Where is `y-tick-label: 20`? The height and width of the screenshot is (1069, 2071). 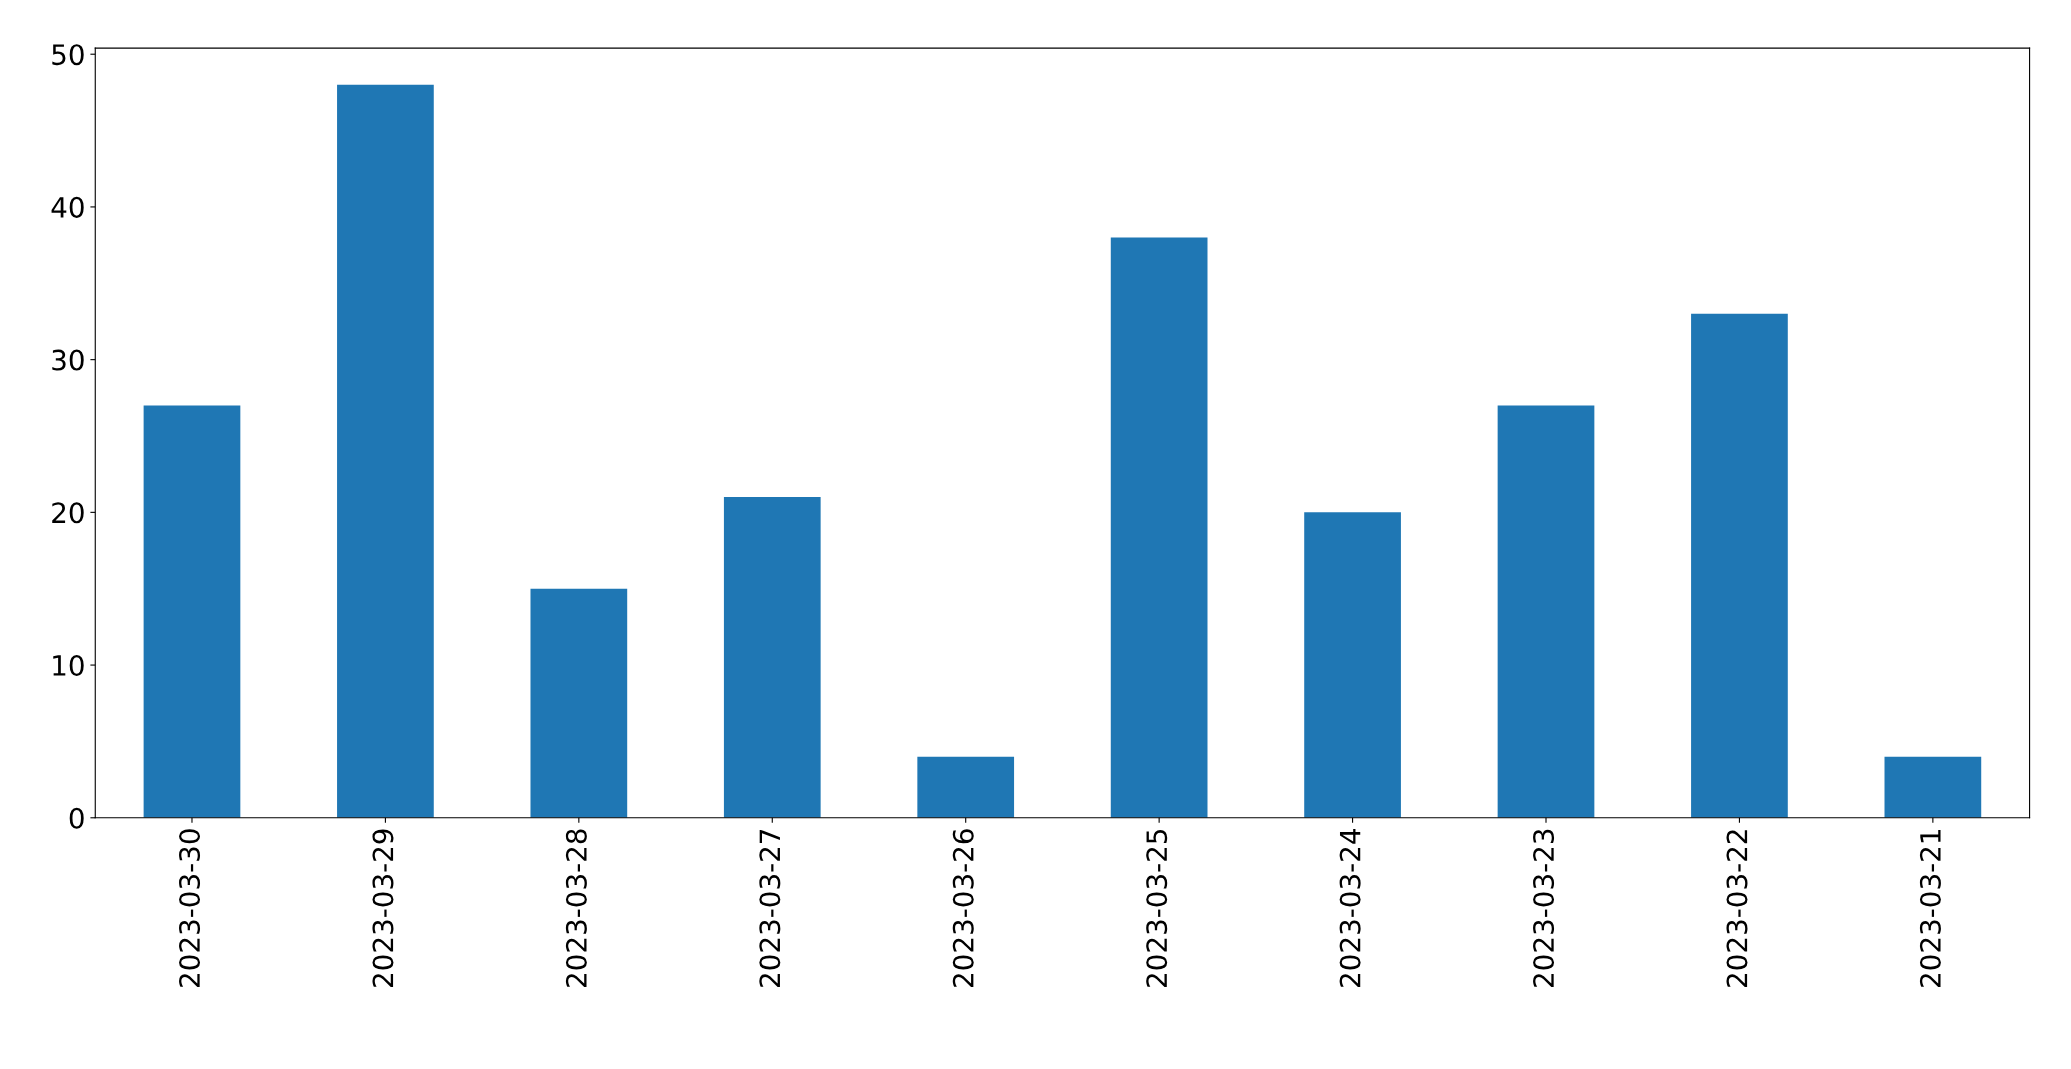 y-tick-label: 20 is located at coordinates (68, 513).